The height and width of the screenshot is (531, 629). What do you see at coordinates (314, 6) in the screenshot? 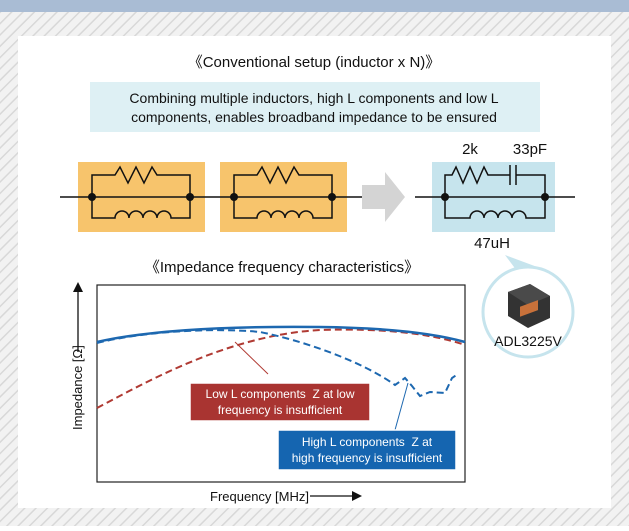
I see `top-band` at bounding box center [314, 6].